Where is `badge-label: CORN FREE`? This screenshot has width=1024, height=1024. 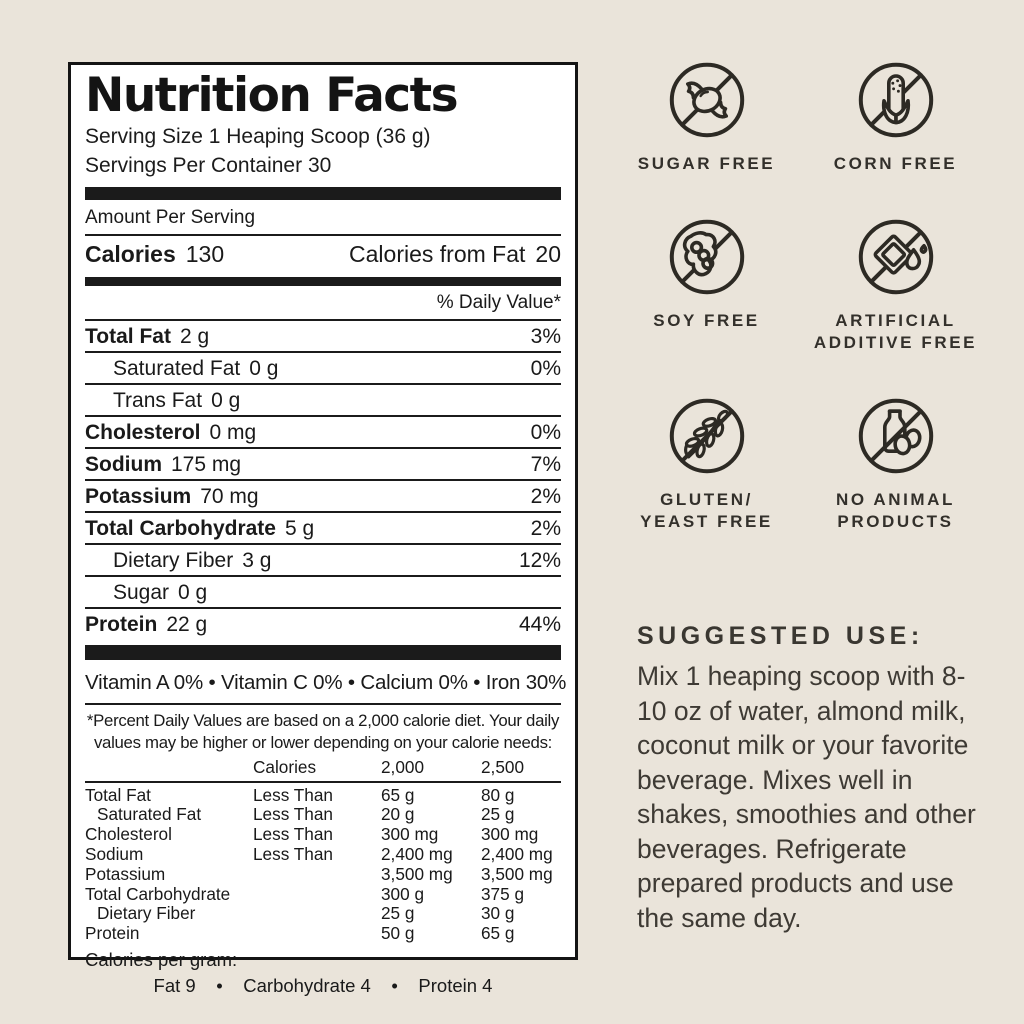
badge-label: CORN FREE is located at coordinates (895, 163).